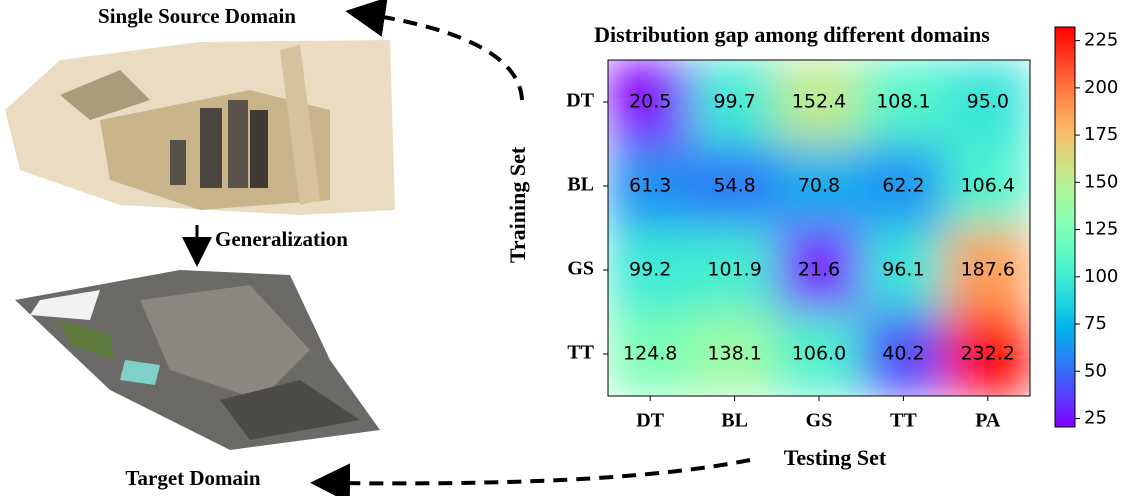 This screenshot has height=496, width=1140. I want to click on cell-value-label: 62.2, so click(903, 186).